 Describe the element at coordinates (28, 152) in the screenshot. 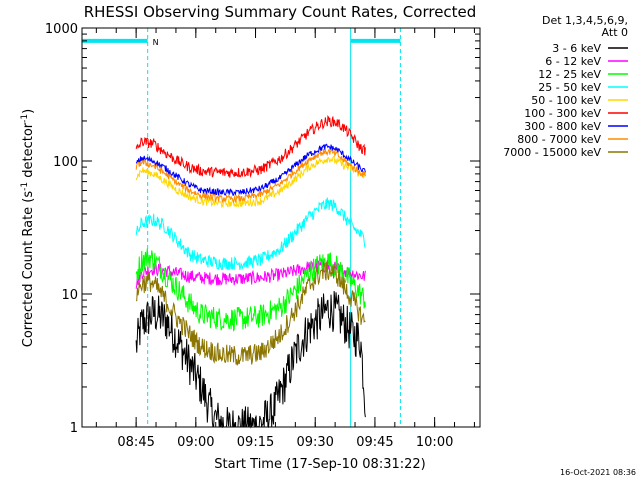

I see `y-axis-label-part: detector` at that location.